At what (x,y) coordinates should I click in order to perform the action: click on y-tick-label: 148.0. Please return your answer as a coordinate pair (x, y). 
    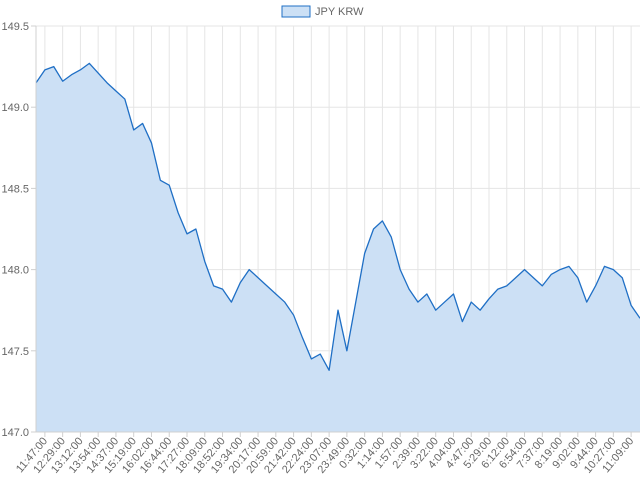
    Looking at the image, I should click on (15, 271).